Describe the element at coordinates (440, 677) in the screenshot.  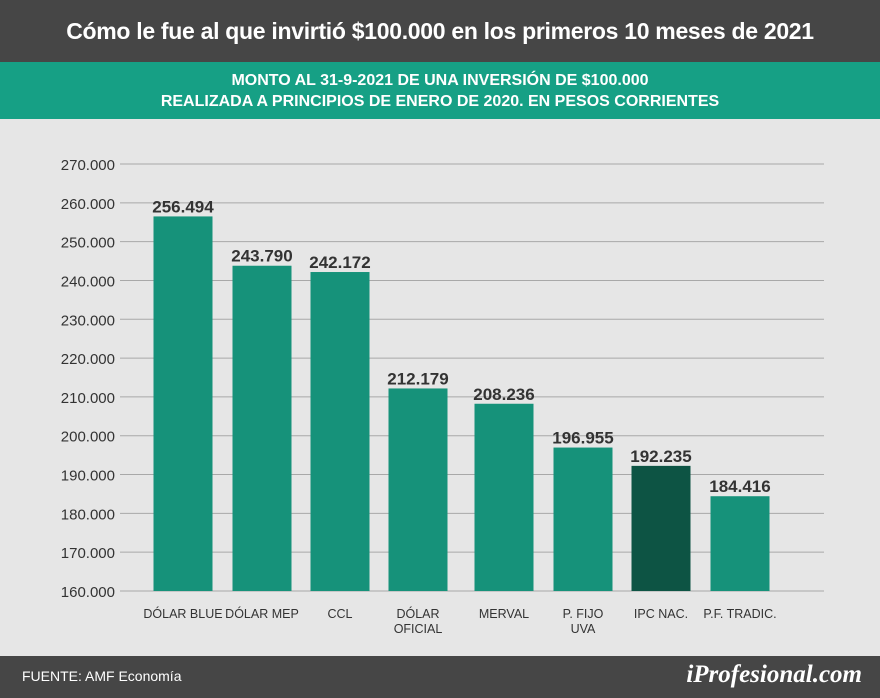
I see `footer: FUENTE: AMF Economía iProfesional.com` at that location.